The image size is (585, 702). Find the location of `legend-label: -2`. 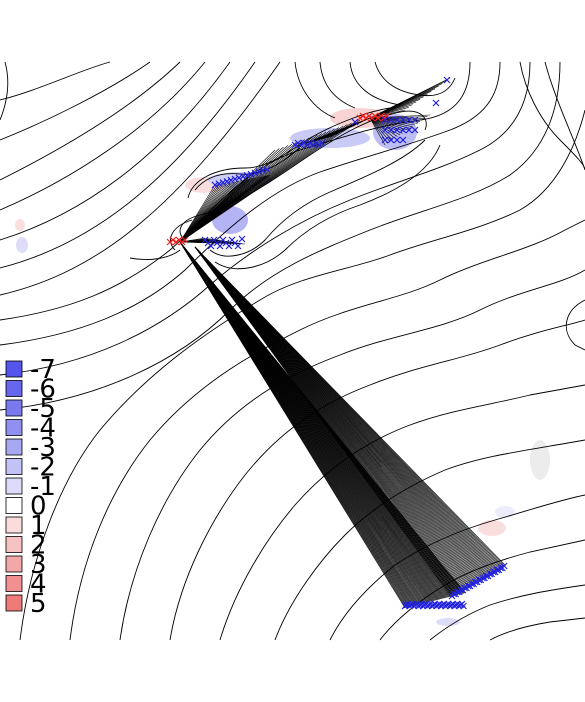

legend-label: -2 is located at coordinates (43, 468).